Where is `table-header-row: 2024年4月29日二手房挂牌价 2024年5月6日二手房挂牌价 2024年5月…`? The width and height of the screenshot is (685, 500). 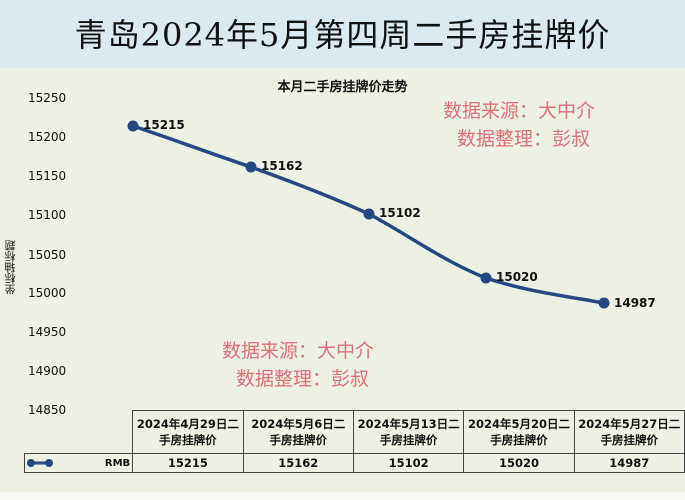 table-header-row: 2024年4月29日二手房挂牌价 2024年5月6日二手房挂牌价 2024年5月… is located at coordinates (354, 432).